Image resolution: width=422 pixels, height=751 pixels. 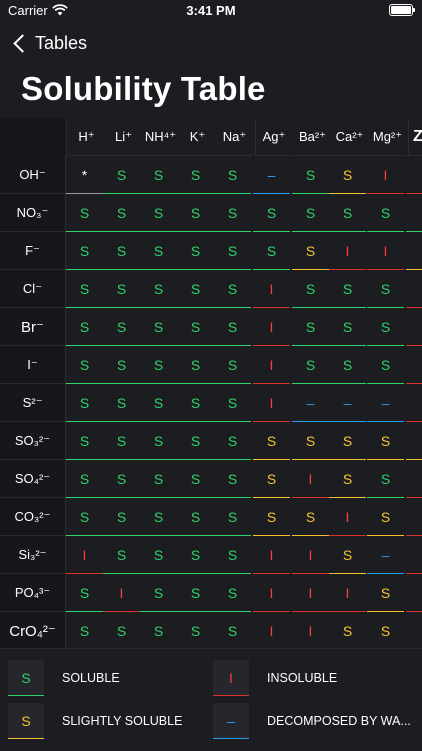 I want to click on solubility-cell: *, so click(x=84, y=175).